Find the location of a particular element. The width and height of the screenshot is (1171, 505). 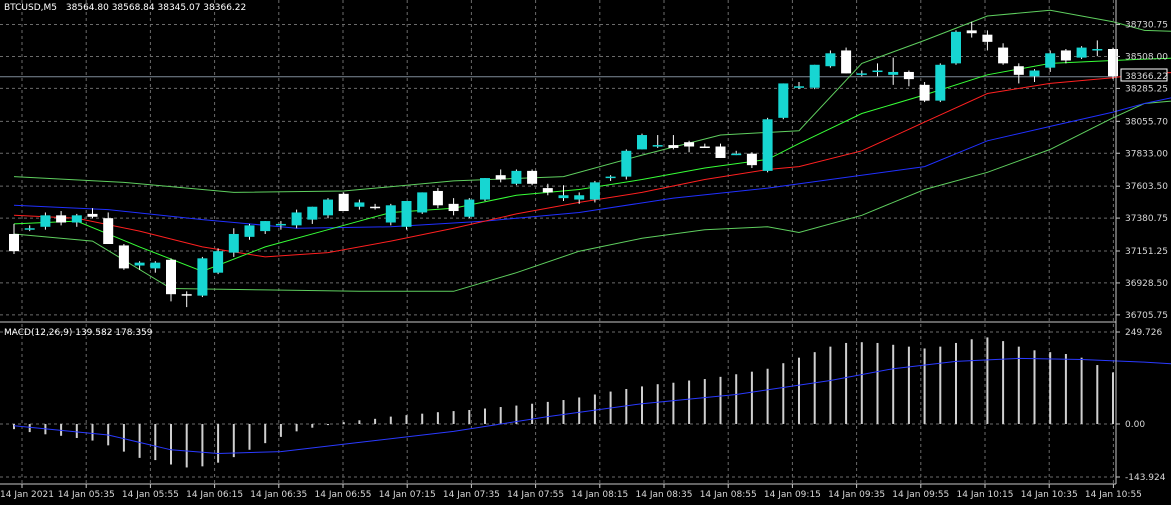

time-tick-label: 14 Jan 05:55 is located at coordinates (150, 495).